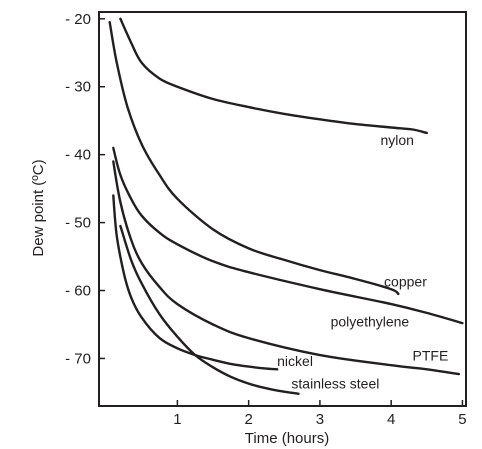 The image size is (482, 449). Describe the element at coordinates (335, 383) in the screenshot. I see `series-label-stainless-steel: stainless steel` at that location.